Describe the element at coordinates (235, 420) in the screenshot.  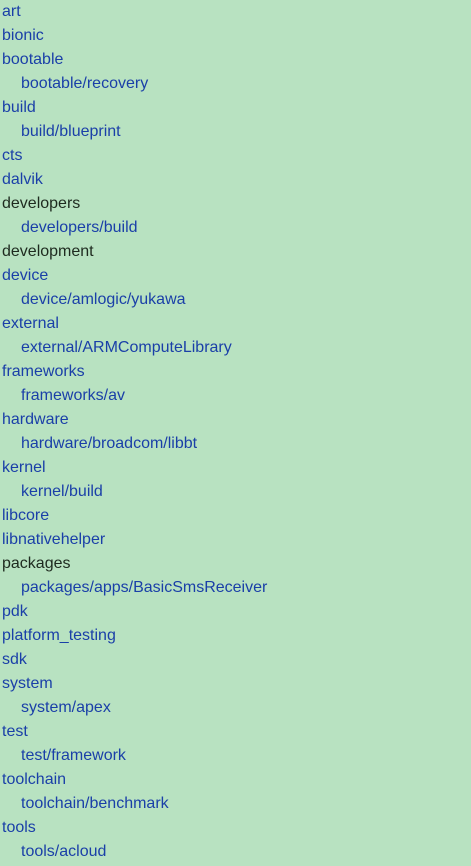
I see `tree-item-project: hardware` at that location.